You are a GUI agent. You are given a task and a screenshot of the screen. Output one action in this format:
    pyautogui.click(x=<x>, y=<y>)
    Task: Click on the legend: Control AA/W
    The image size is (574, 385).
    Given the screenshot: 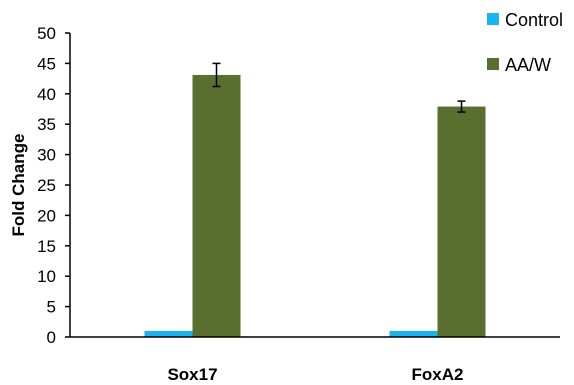 What is the action you would take?
    pyautogui.click(x=525, y=42)
    